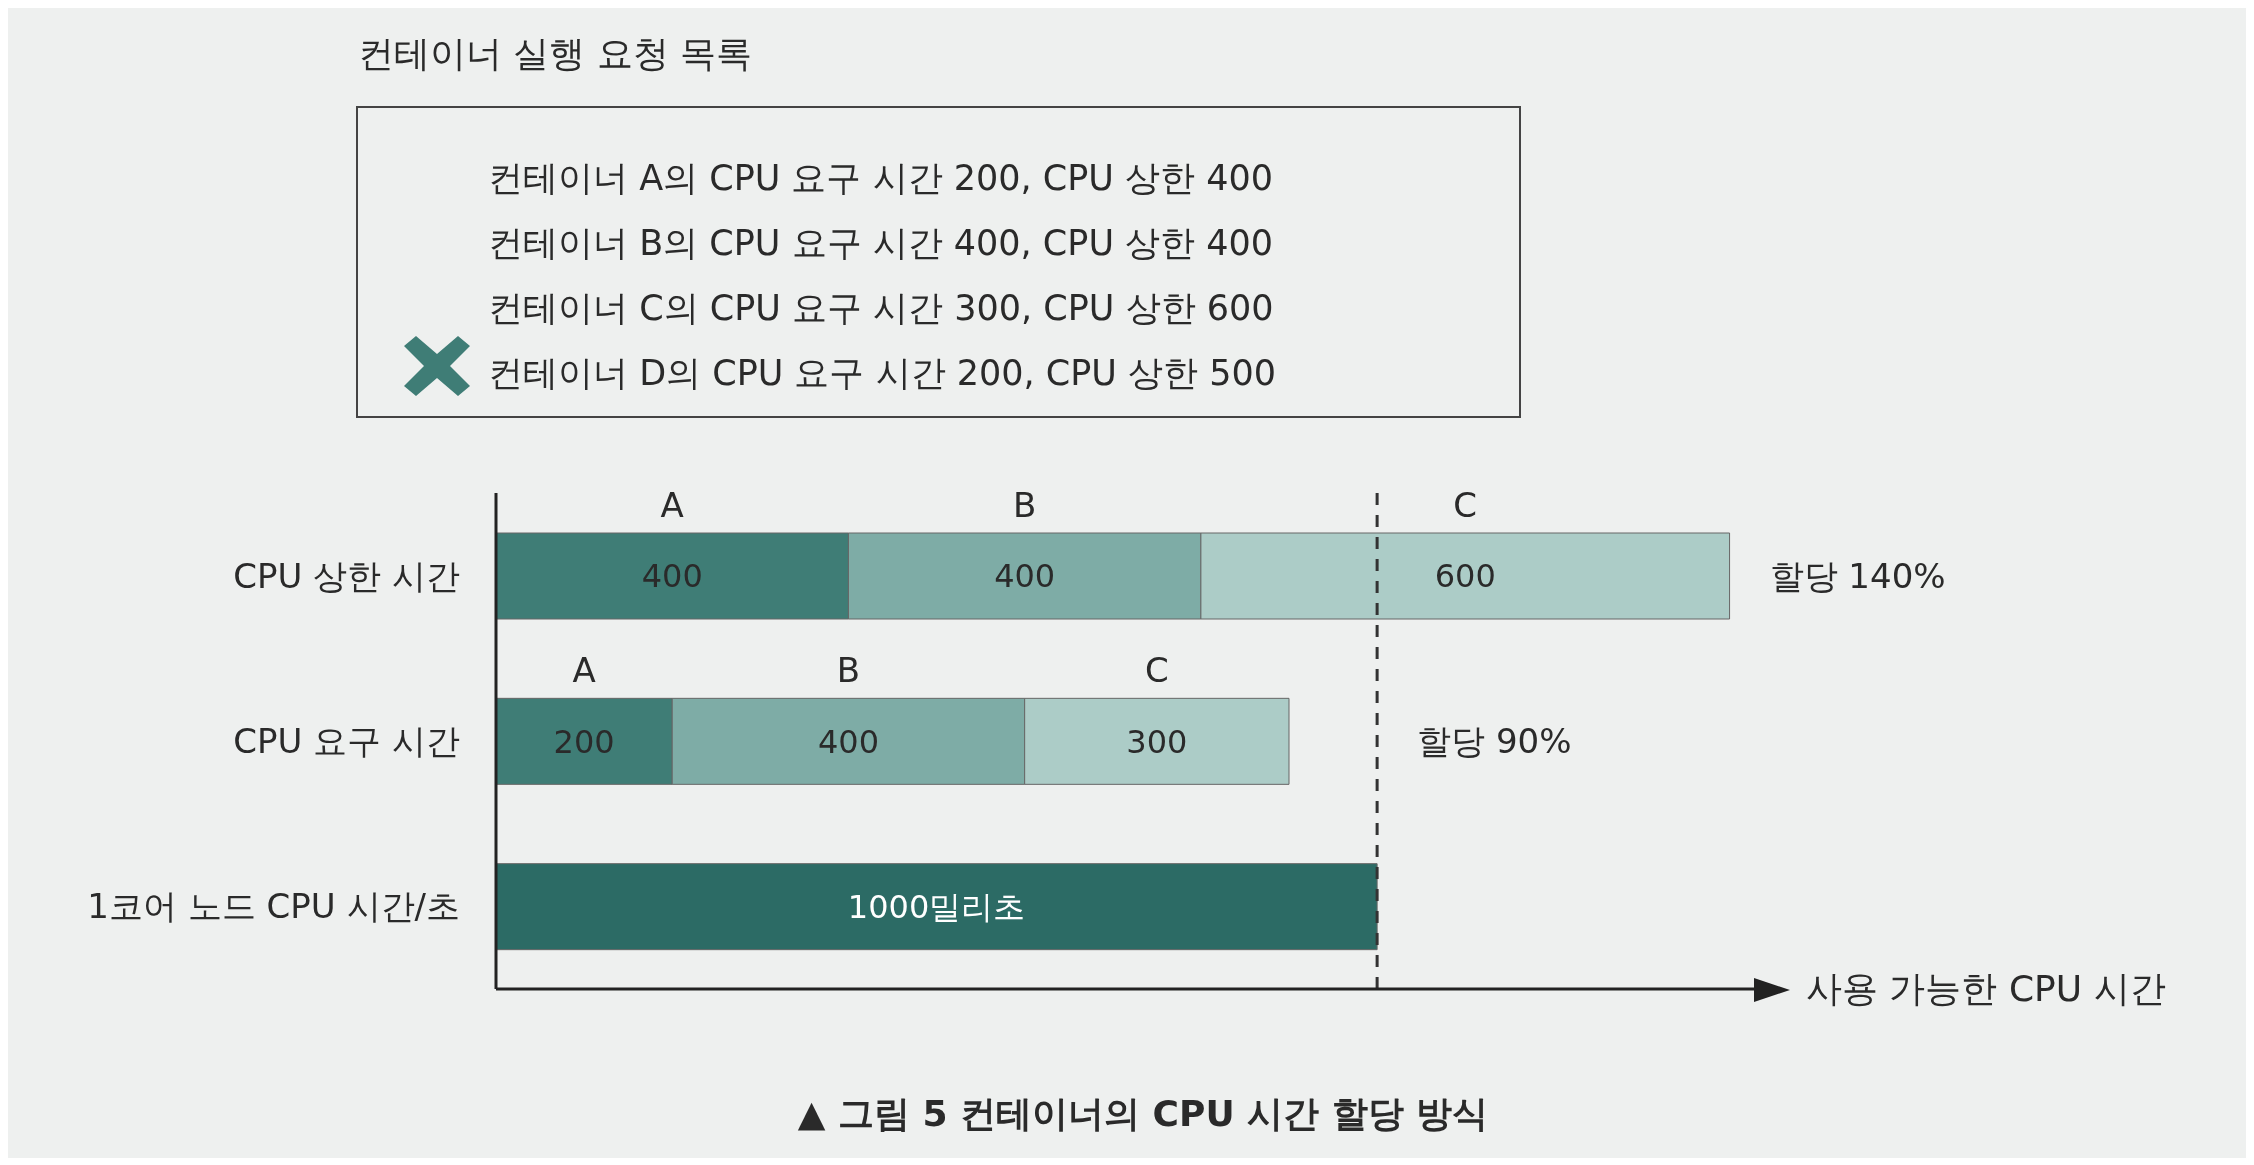 Image resolution: width=2254 pixels, height=1165 pixels. Describe the element at coordinates (1025, 505) in the screenshot. I see `series-label: B` at that location.